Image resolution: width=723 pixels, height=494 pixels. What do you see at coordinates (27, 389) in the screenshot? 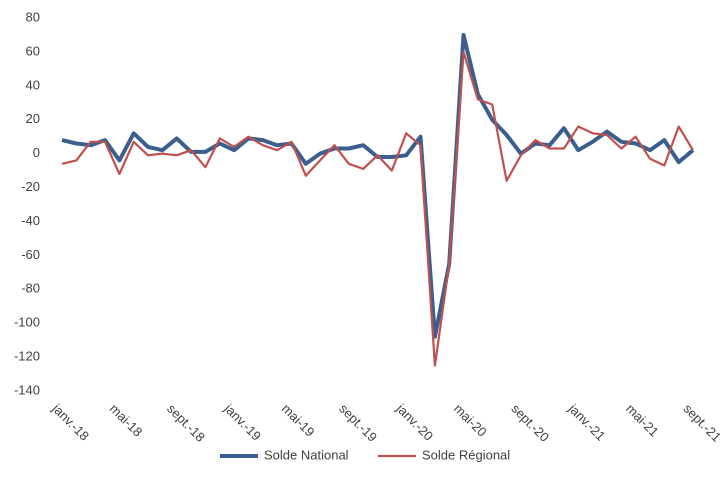
I see `y-tick-label: -140` at bounding box center [27, 389].